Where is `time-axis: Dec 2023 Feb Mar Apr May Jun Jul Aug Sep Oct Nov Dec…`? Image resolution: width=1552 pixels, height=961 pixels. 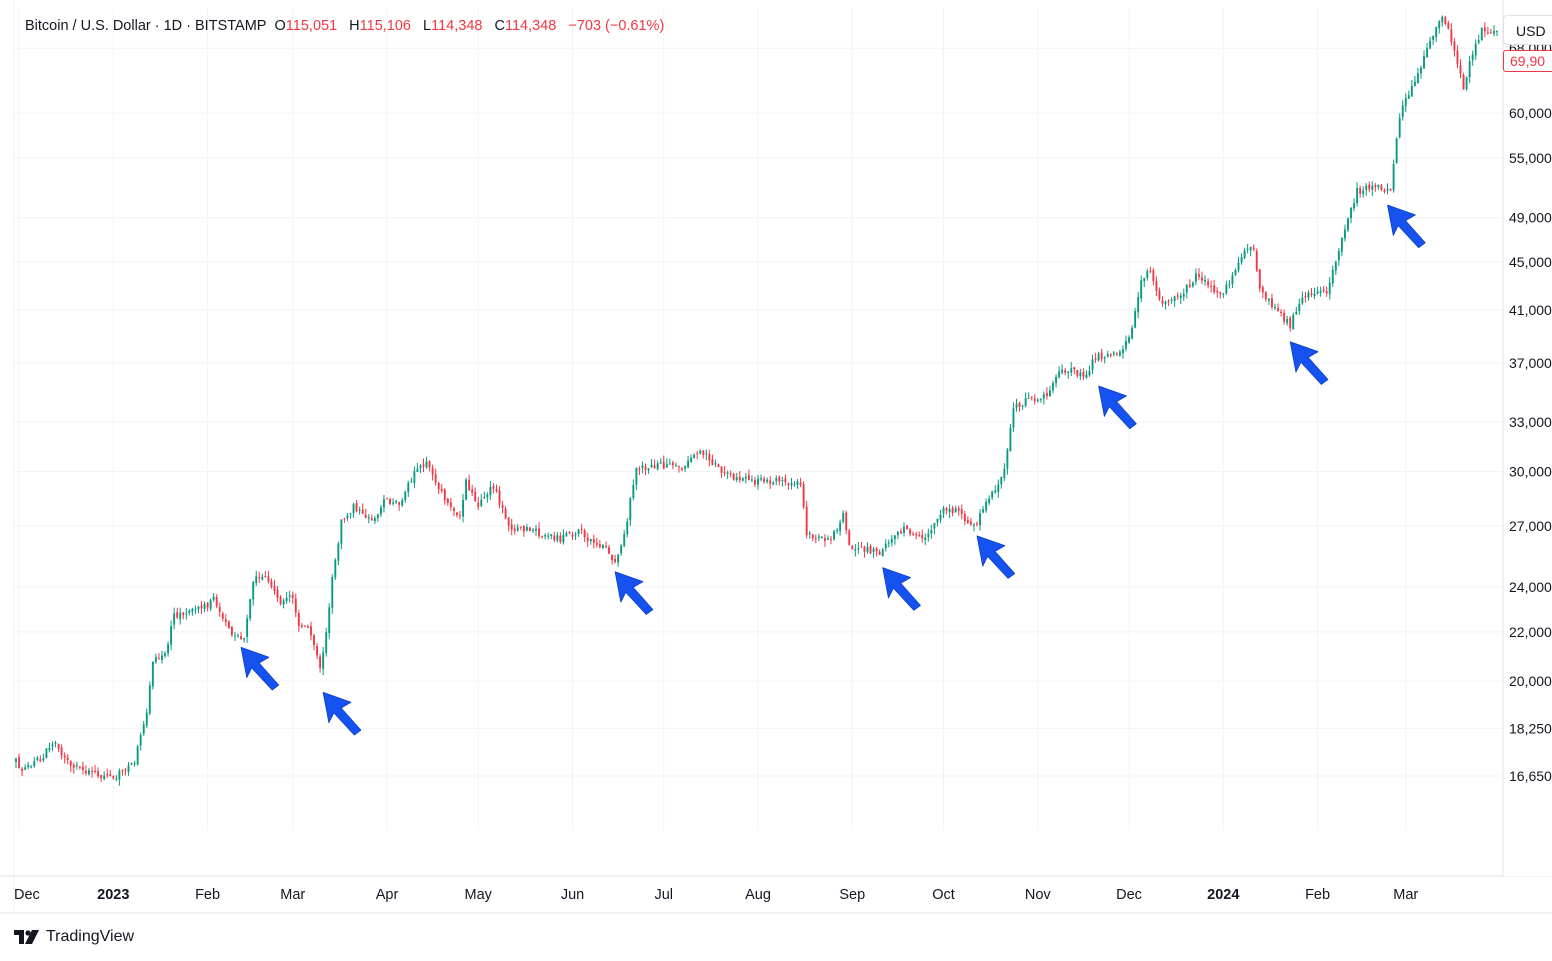 time-axis: Dec 2023 Feb Mar Apr May Jun Jul Aug Sep Oct Nov Dec… is located at coordinates (716, 895).